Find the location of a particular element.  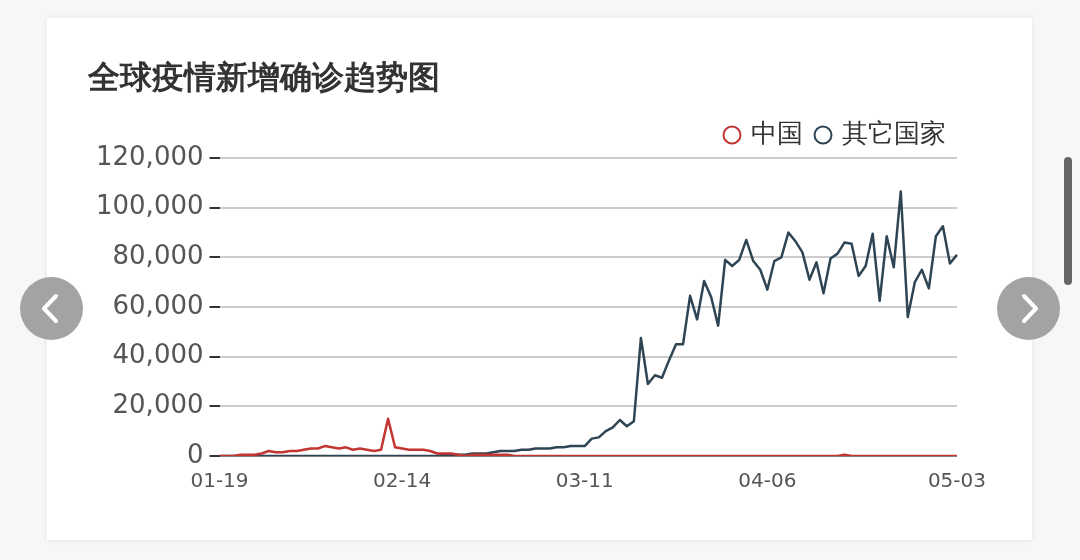

y-tick-label: 60,000 is located at coordinates (158, 304).